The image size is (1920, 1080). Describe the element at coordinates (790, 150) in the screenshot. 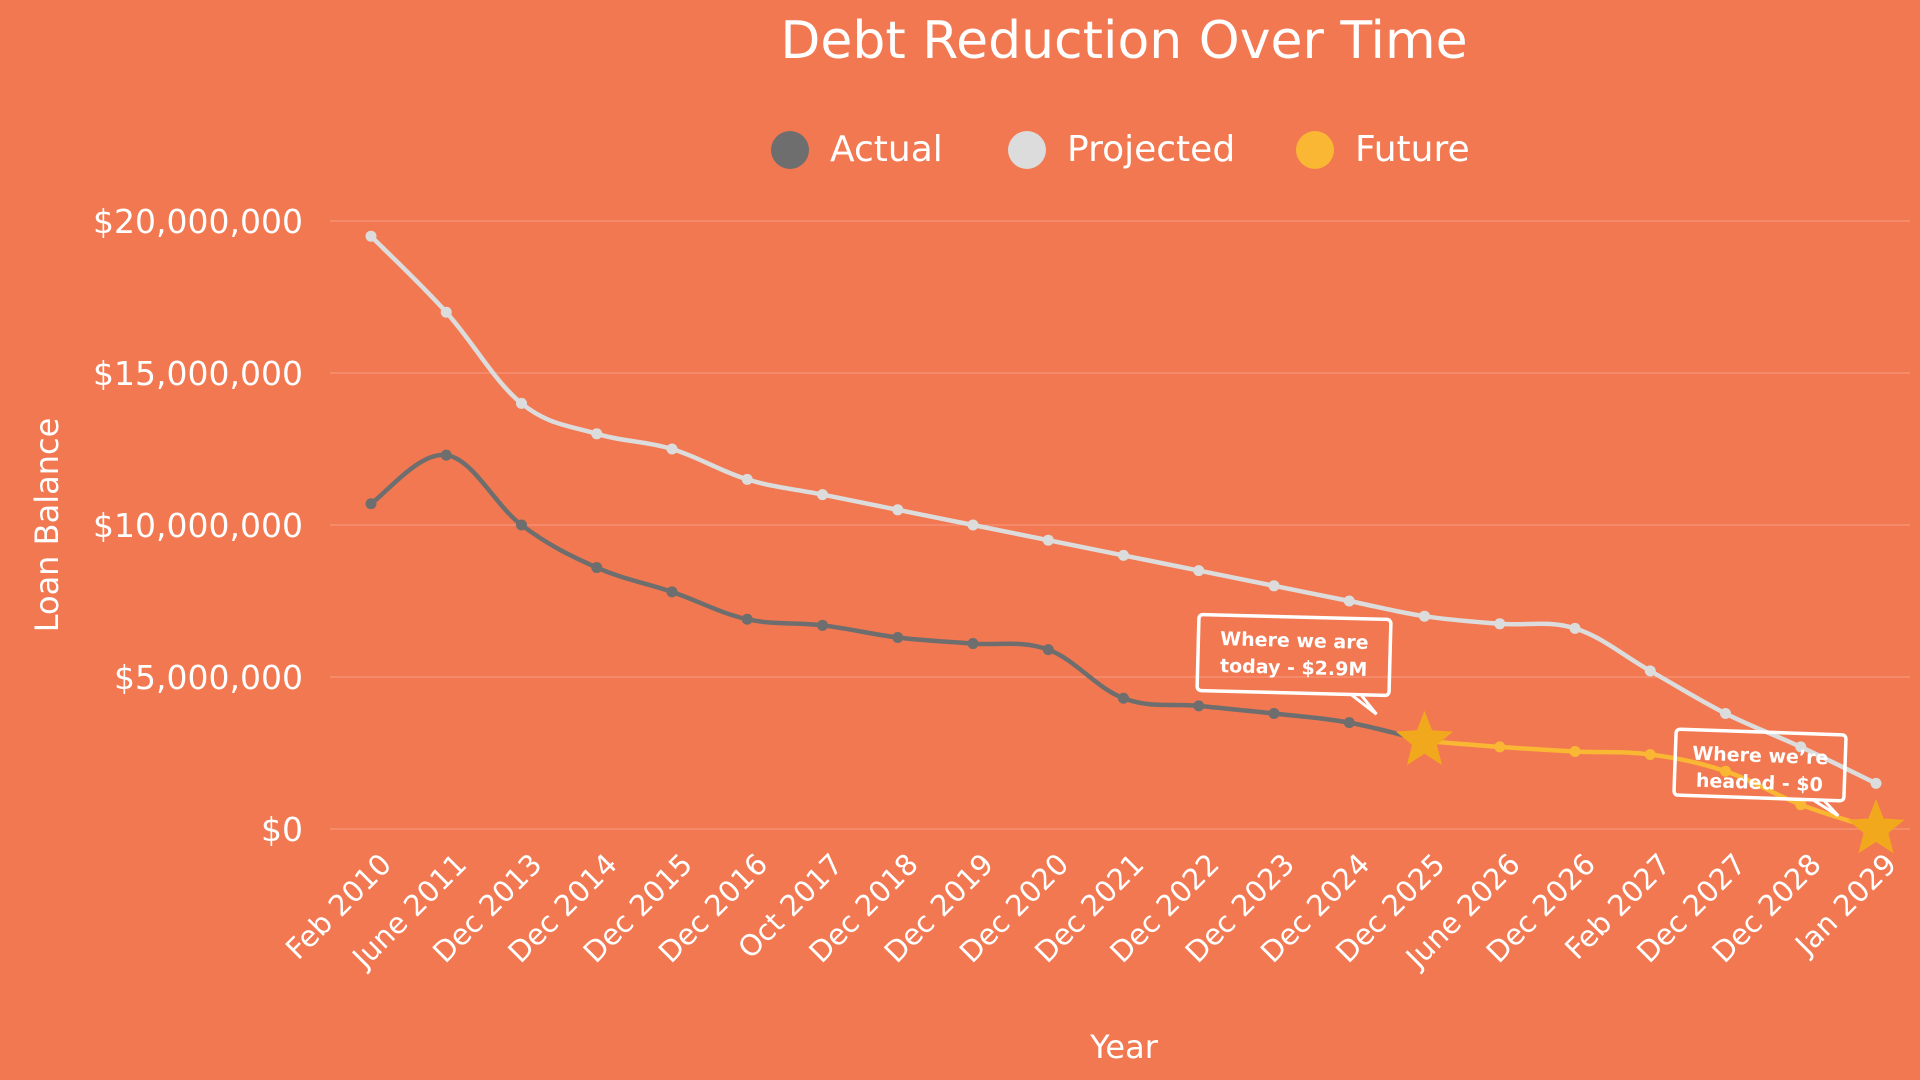

I see `legend-marker-actual` at that location.